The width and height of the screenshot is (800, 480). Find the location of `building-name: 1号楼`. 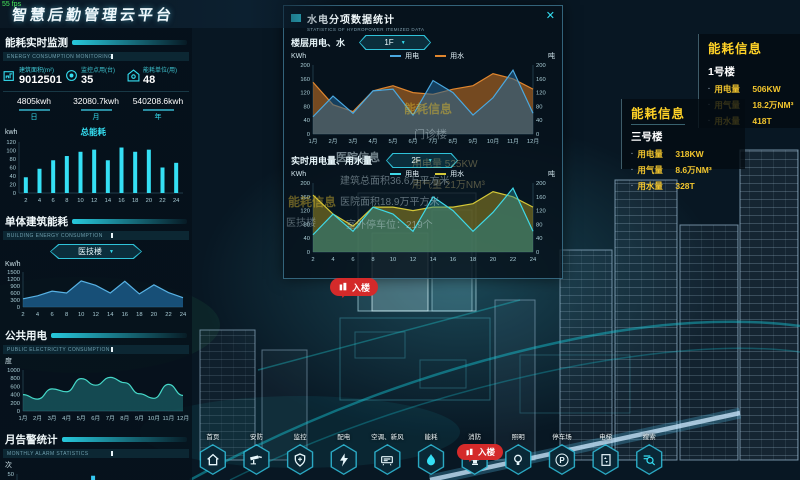

building-name: 1号楼 is located at coordinates (721, 72).